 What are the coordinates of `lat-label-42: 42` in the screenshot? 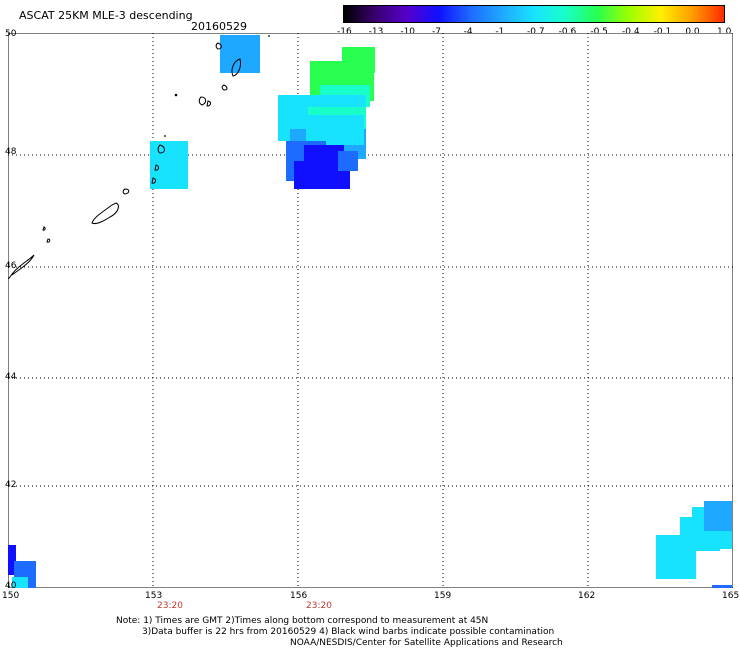 It's located at (11, 485).